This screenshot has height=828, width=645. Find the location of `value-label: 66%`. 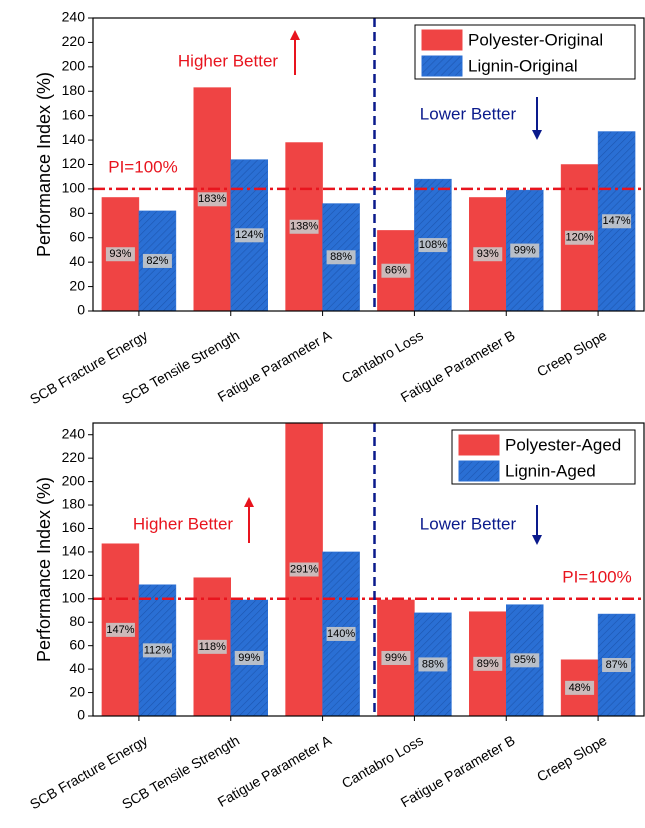

value-label: 66% is located at coordinates (396, 271).